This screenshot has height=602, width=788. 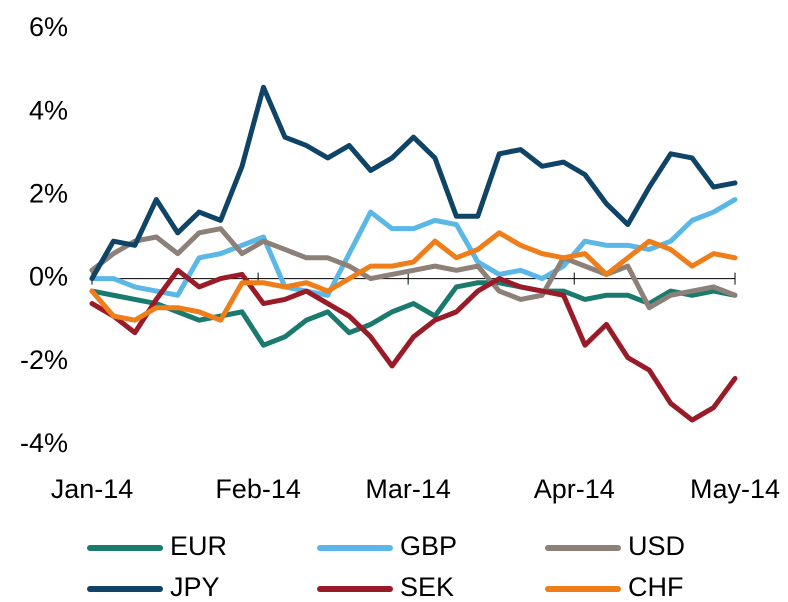 What do you see at coordinates (408, 489) in the screenshot?
I see `x-tick-label: Mar-14` at bounding box center [408, 489].